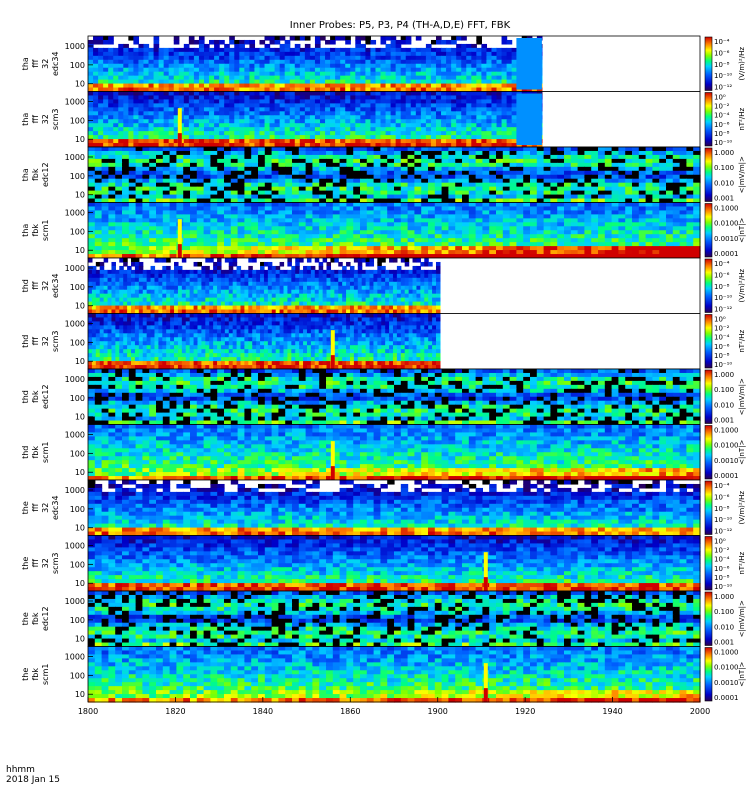 Image resolution: width=750 pixels, height=800 pixels. What do you see at coordinates (80, 250) in the screenshot?
I see `y-tick-label: 10` at bounding box center [80, 250].